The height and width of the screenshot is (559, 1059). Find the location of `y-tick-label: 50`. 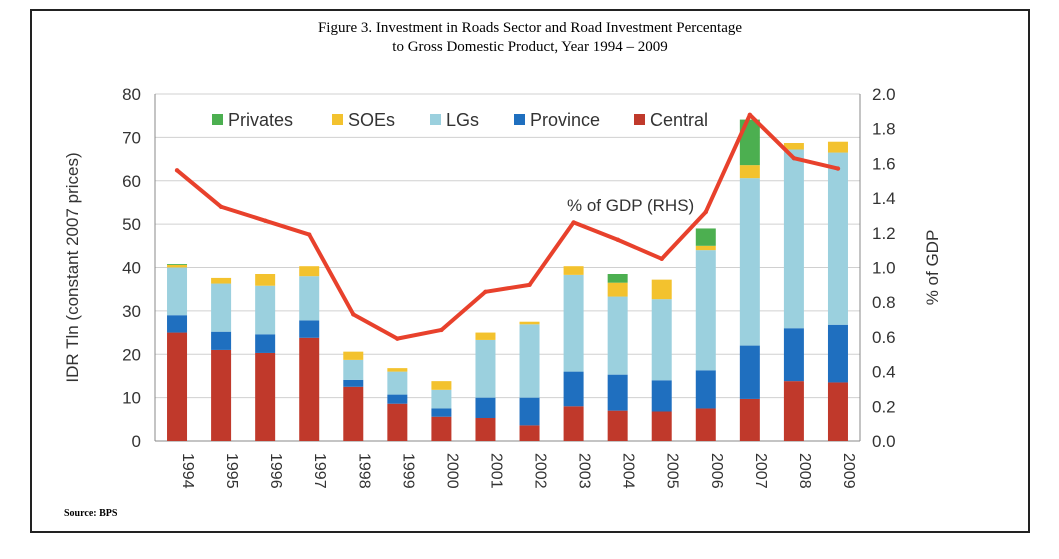

y-tick-label: 50 is located at coordinates (131, 224).